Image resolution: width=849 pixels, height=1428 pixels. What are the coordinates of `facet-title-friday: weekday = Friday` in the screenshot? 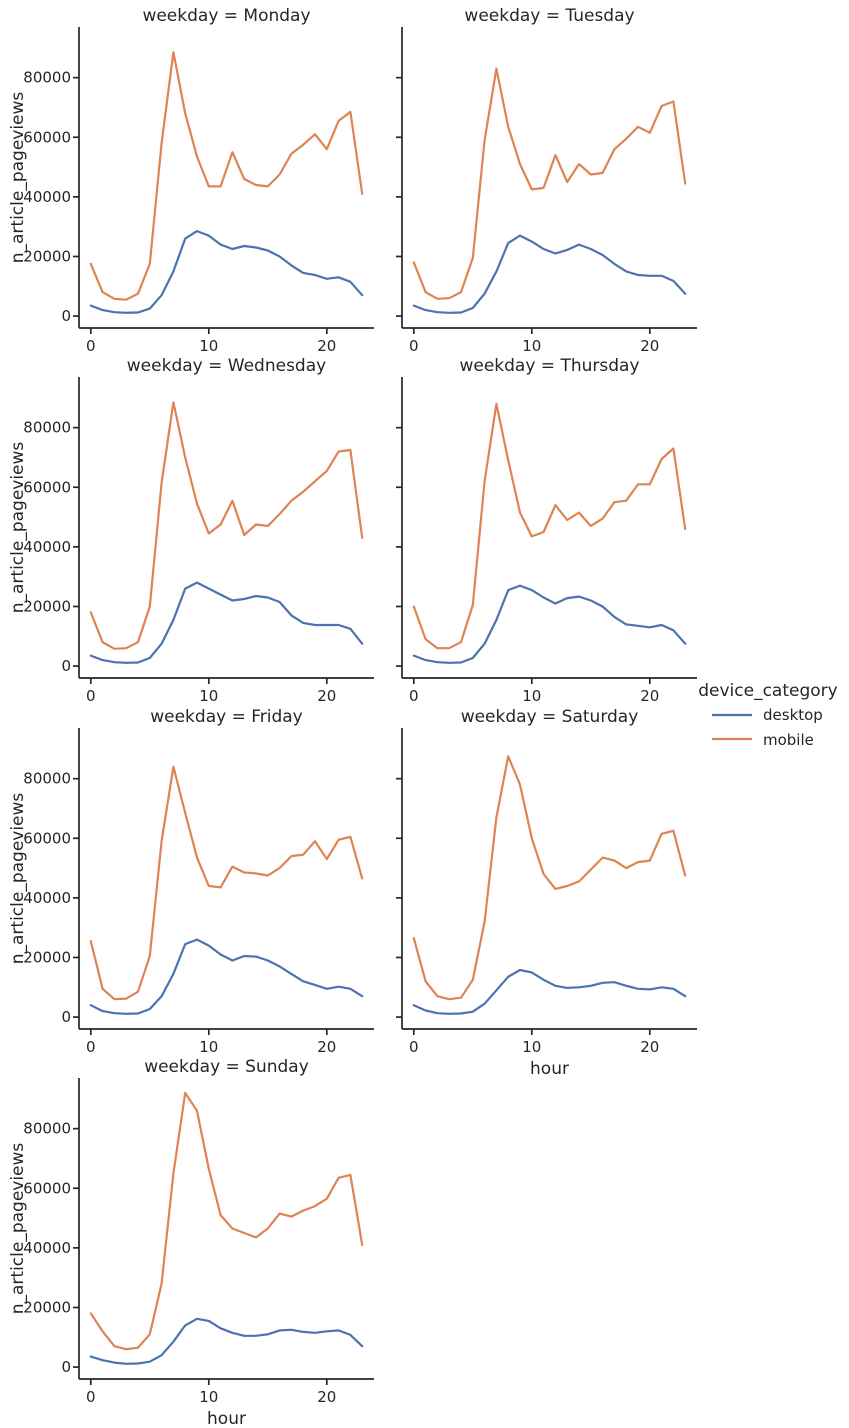 It's located at (226, 717).